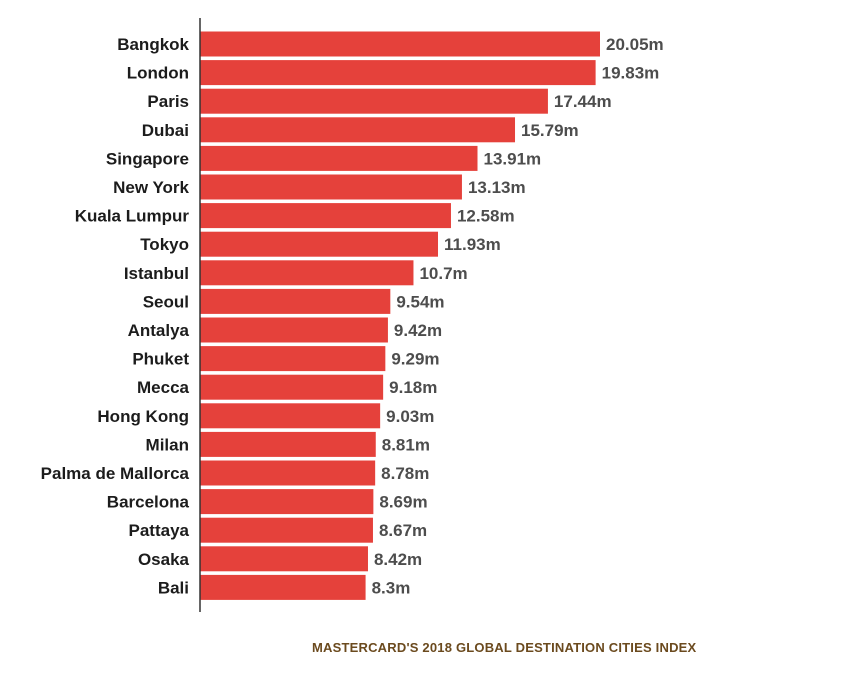 Image resolution: width=850 pixels, height=693 pixels. Describe the element at coordinates (410, 416) in the screenshot. I see `value-label: 9.03m` at that location.